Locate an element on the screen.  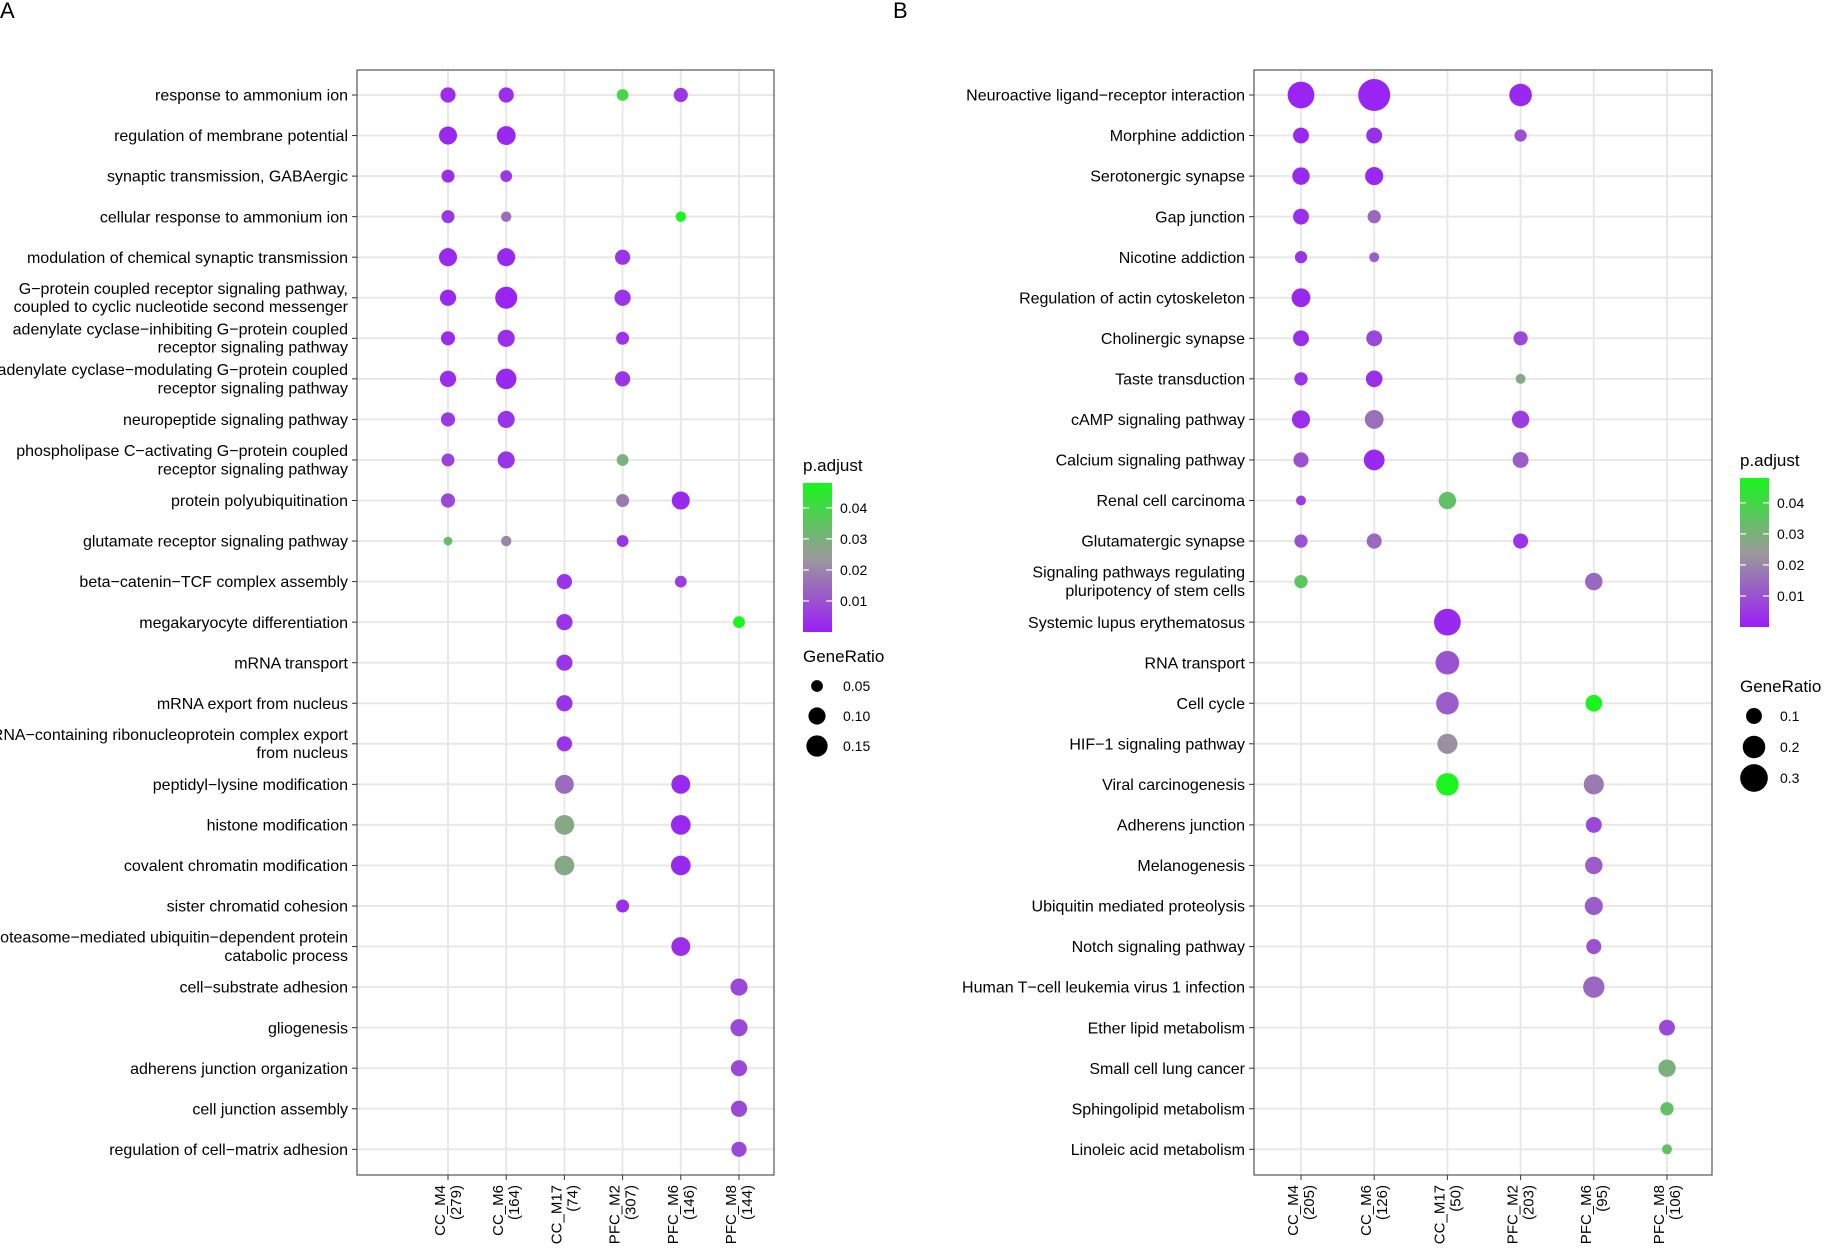
term-label: Viral carcinogenesis is located at coordinates (1173, 785).